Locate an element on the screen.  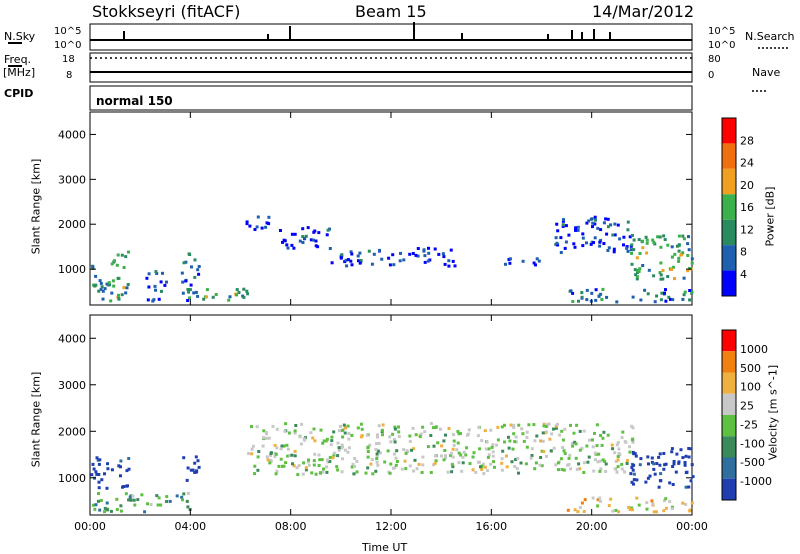
velocity-ytick-label: 1000 is located at coordinates (72, 478).